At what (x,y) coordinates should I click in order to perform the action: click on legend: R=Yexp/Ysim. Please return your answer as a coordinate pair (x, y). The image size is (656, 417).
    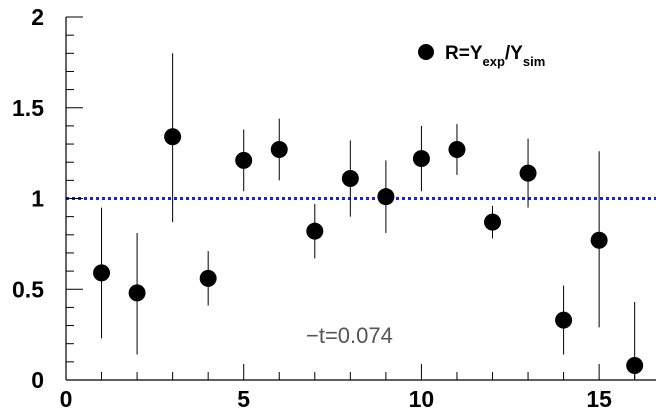
    Looking at the image, I should click on (481, 56).